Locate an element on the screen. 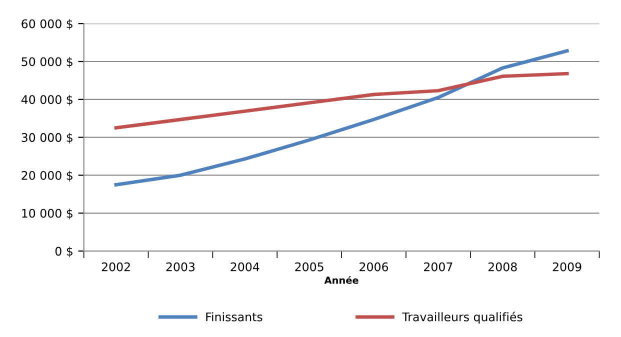 This screenshot has width=621, height=337. x-tick-label: 2002 is located at coordinates (116, 267).